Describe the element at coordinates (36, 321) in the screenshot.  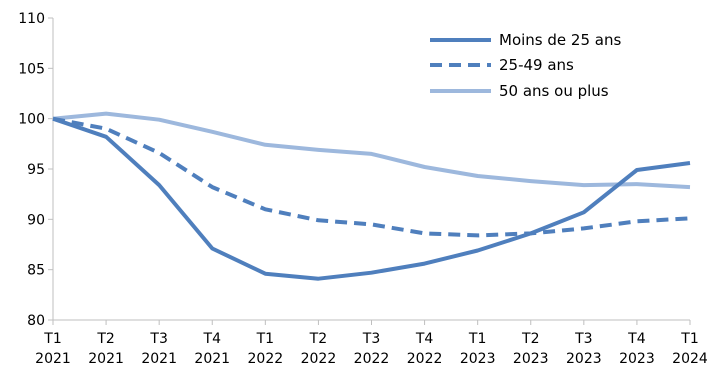
I see `y-tick-label: 80` at that location.